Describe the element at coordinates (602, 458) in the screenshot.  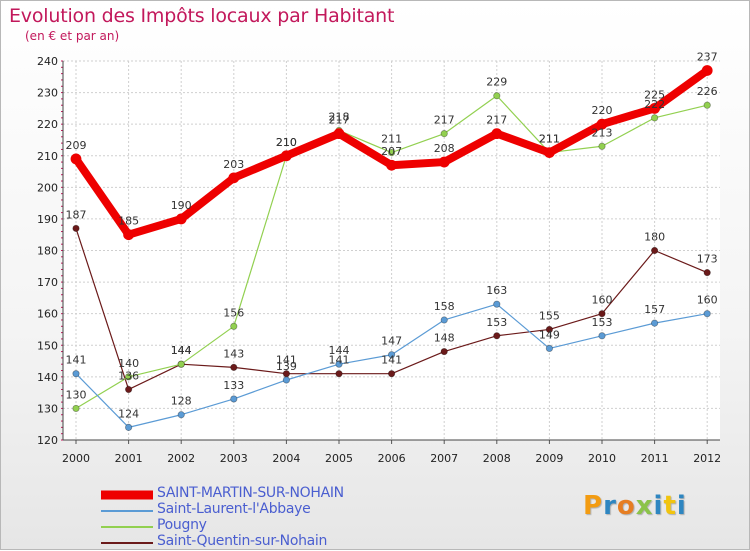
I see `x-tick-label: 2010` at that location.